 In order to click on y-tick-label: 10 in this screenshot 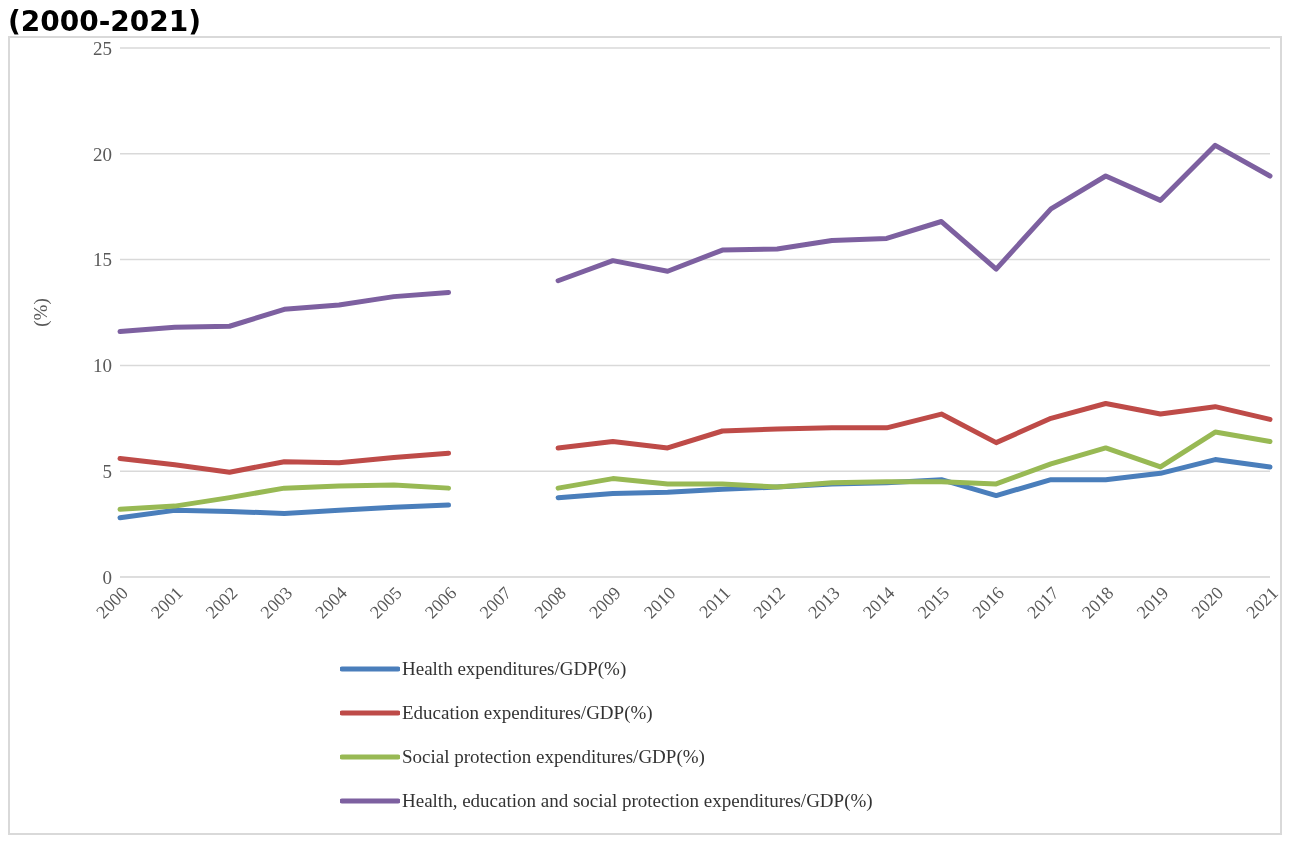, I will do `click(102, 366)`.